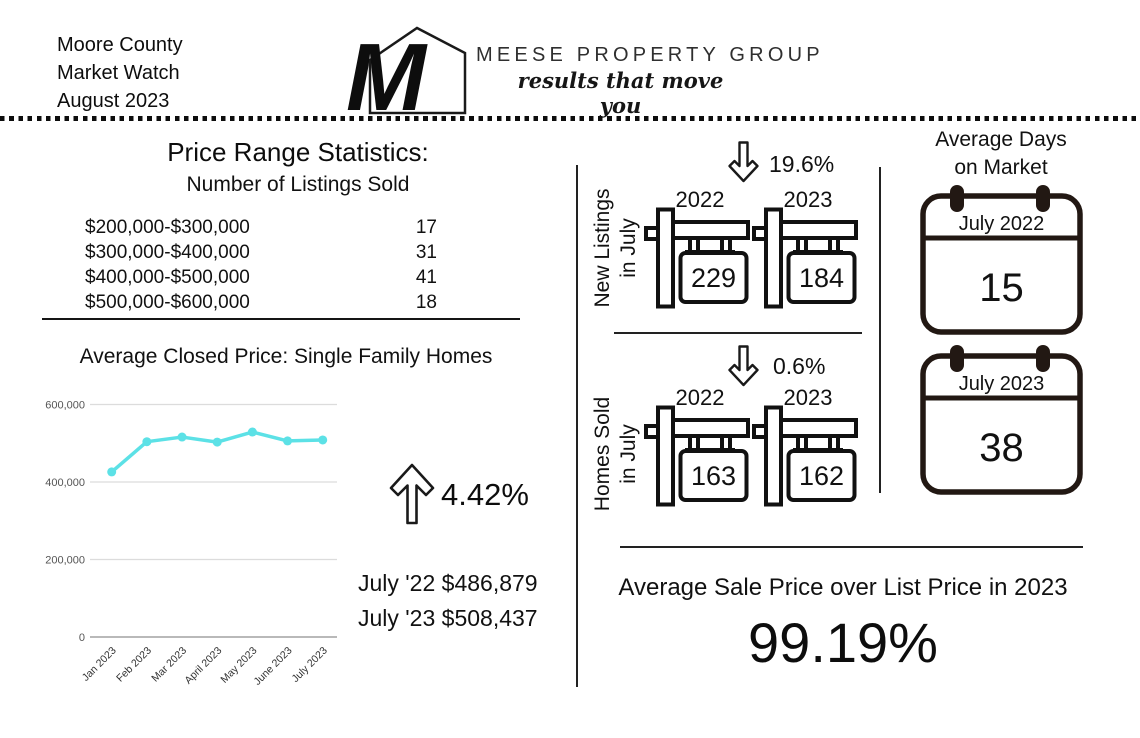  What do you see at coordinates (1002, 224) in the screenshot?
I see `calendar-month-label: July 2022` at bounding box center [1002, 224].